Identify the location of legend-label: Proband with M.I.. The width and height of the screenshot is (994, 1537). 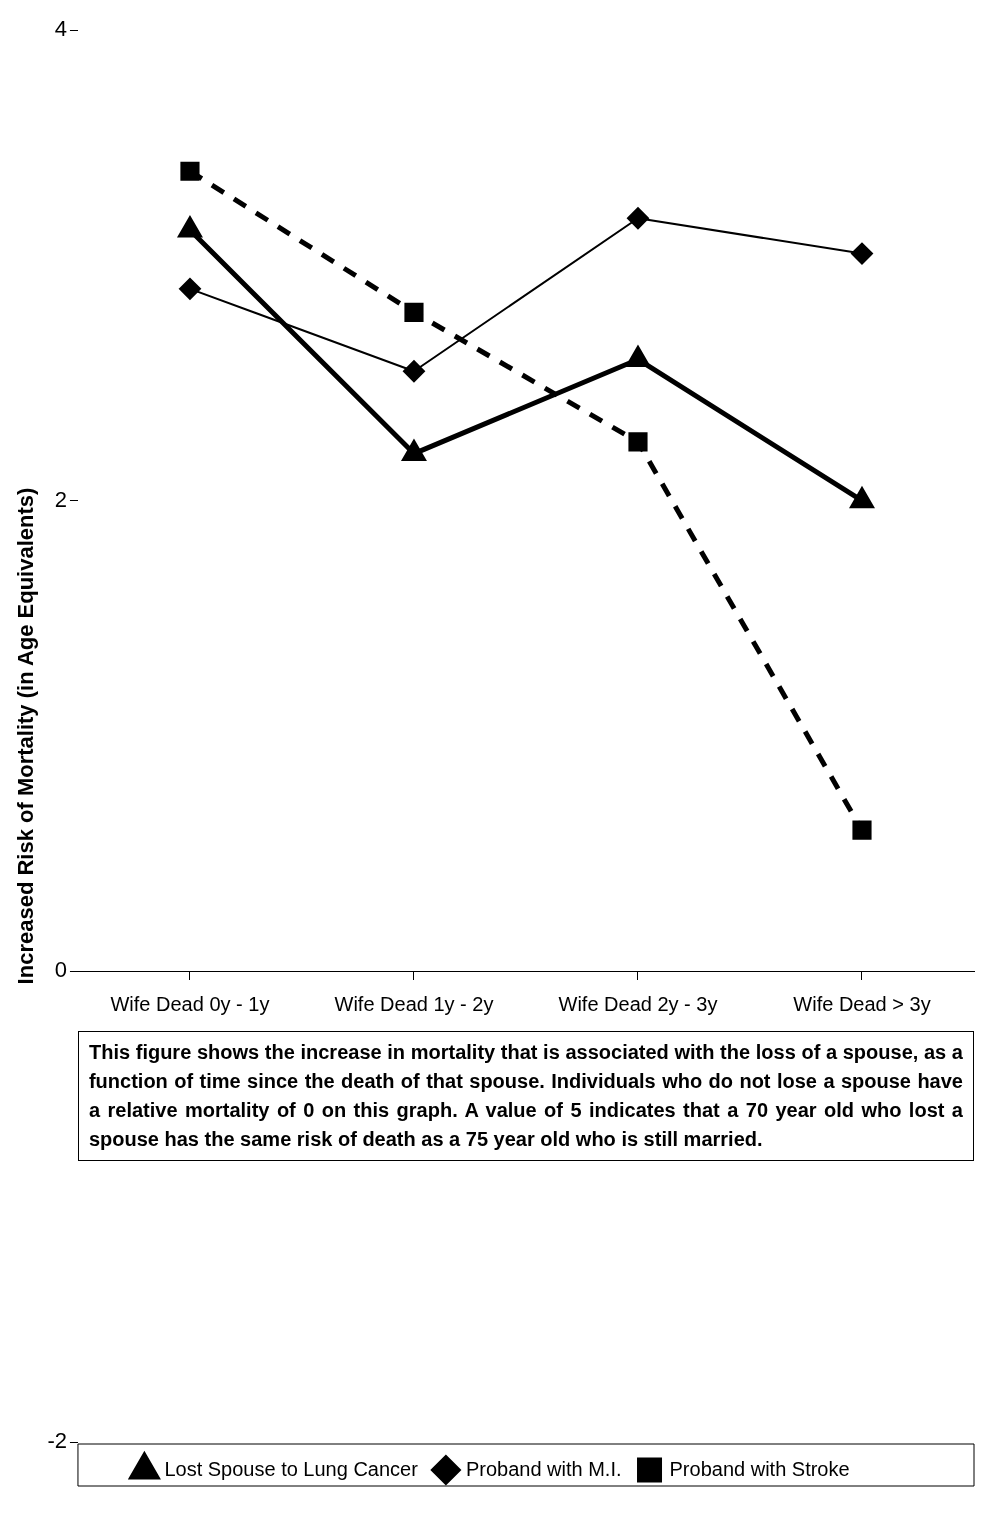
(543, 1468).